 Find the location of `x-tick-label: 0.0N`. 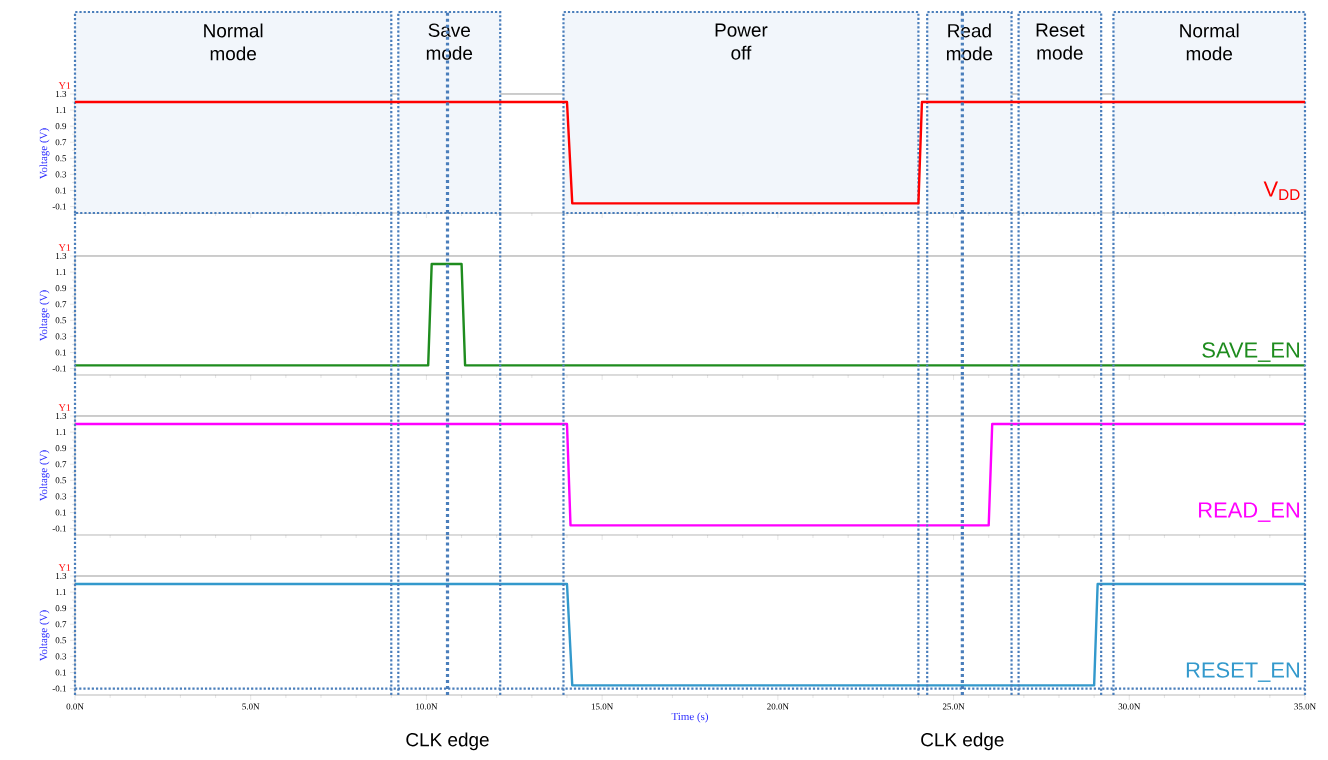

x-tick-label: 0.0N is located at coordinates (75, 706).